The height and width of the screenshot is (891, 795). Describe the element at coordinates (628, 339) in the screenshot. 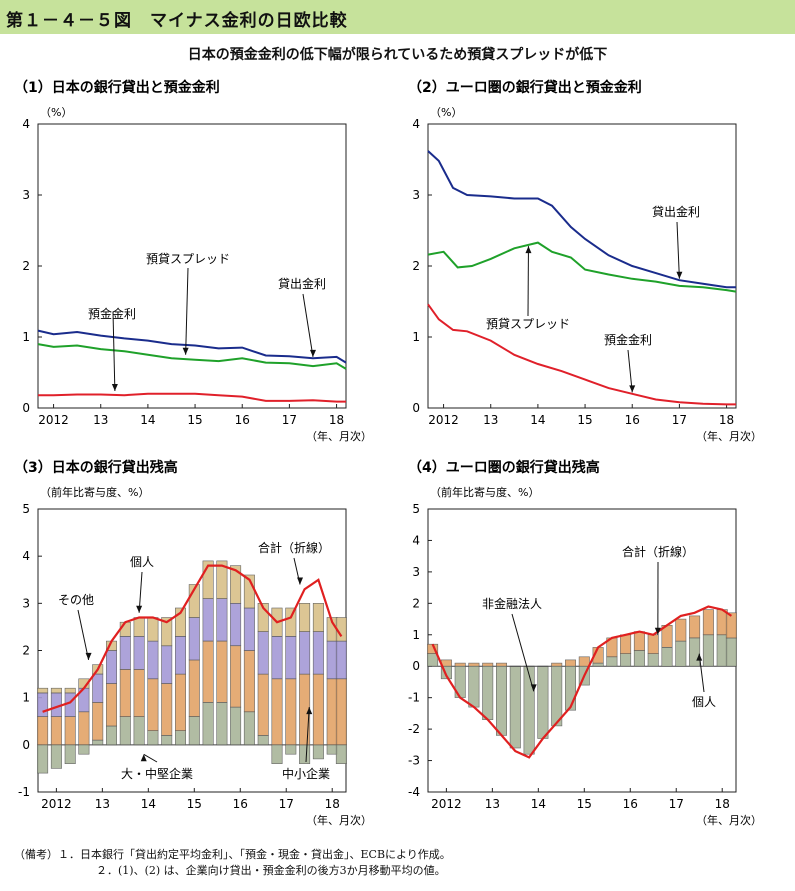

I see `annotation-label: 預金金利` at that location.